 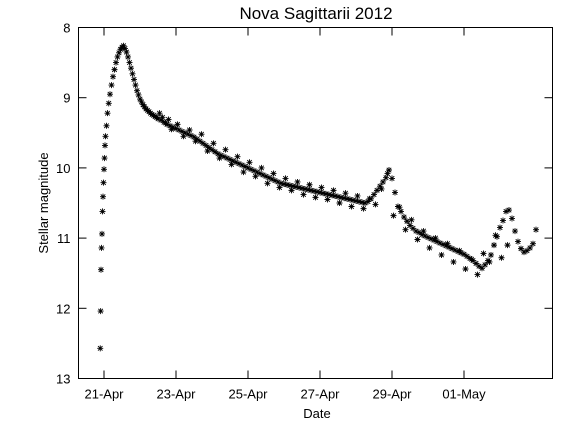 What do you see at coordinates (248, 394) in the screenshot?
I see `x-tick-label: 25-Apr` at bounding box center [248, 394].